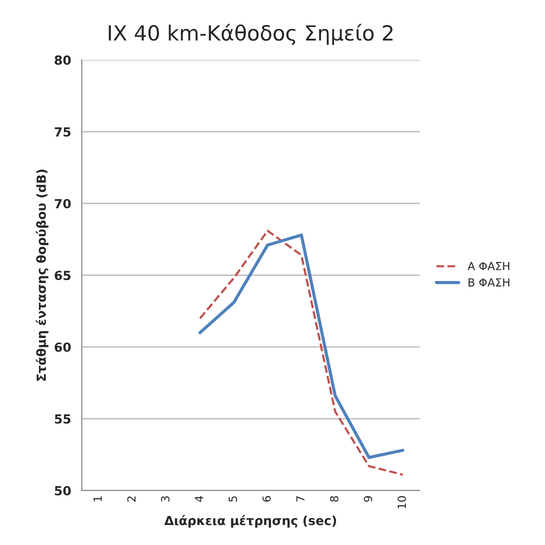 Image resolution: width=545 pixels, height=545 pixels. I want to click on y-tick-label: 70, so click(62, 203).